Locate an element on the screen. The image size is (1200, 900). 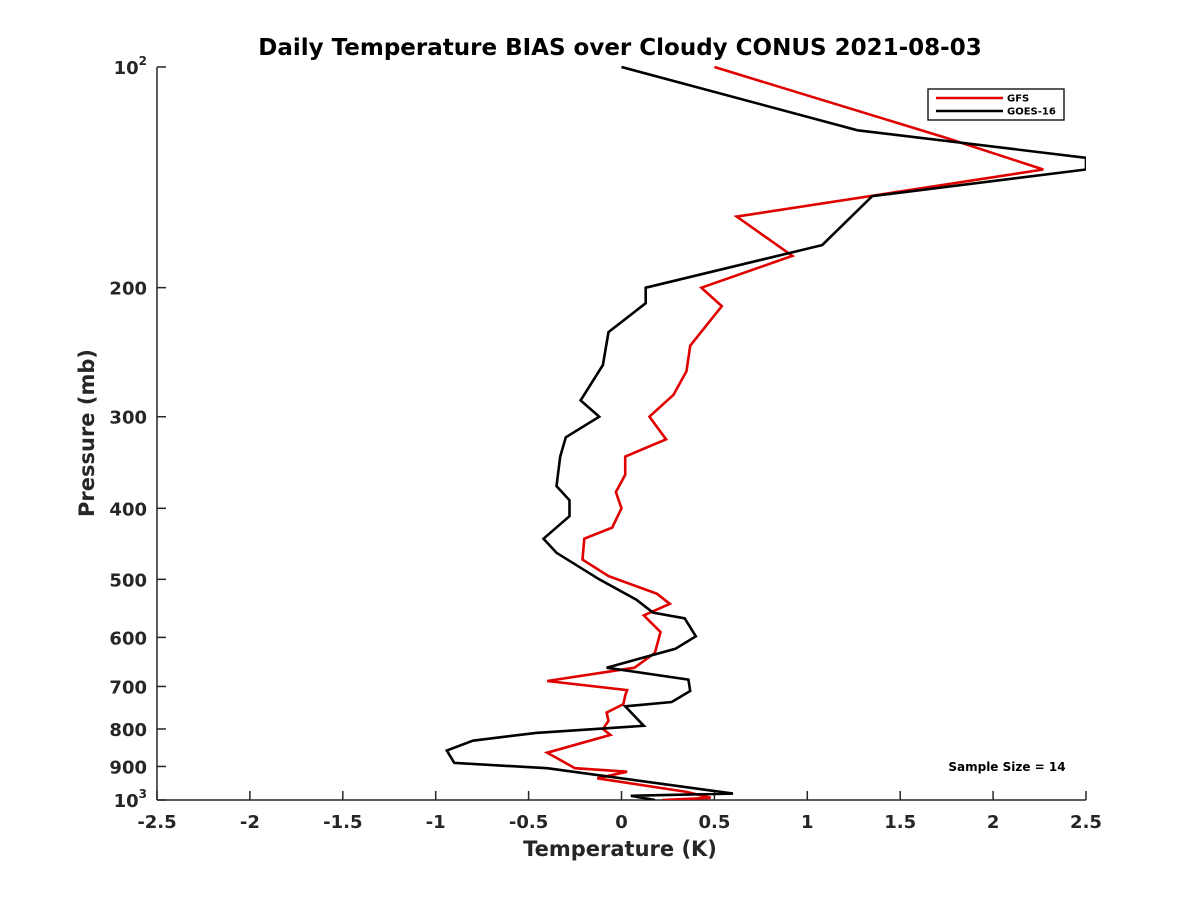
x-tick-label: 1 is located at coordinates (807, 822).